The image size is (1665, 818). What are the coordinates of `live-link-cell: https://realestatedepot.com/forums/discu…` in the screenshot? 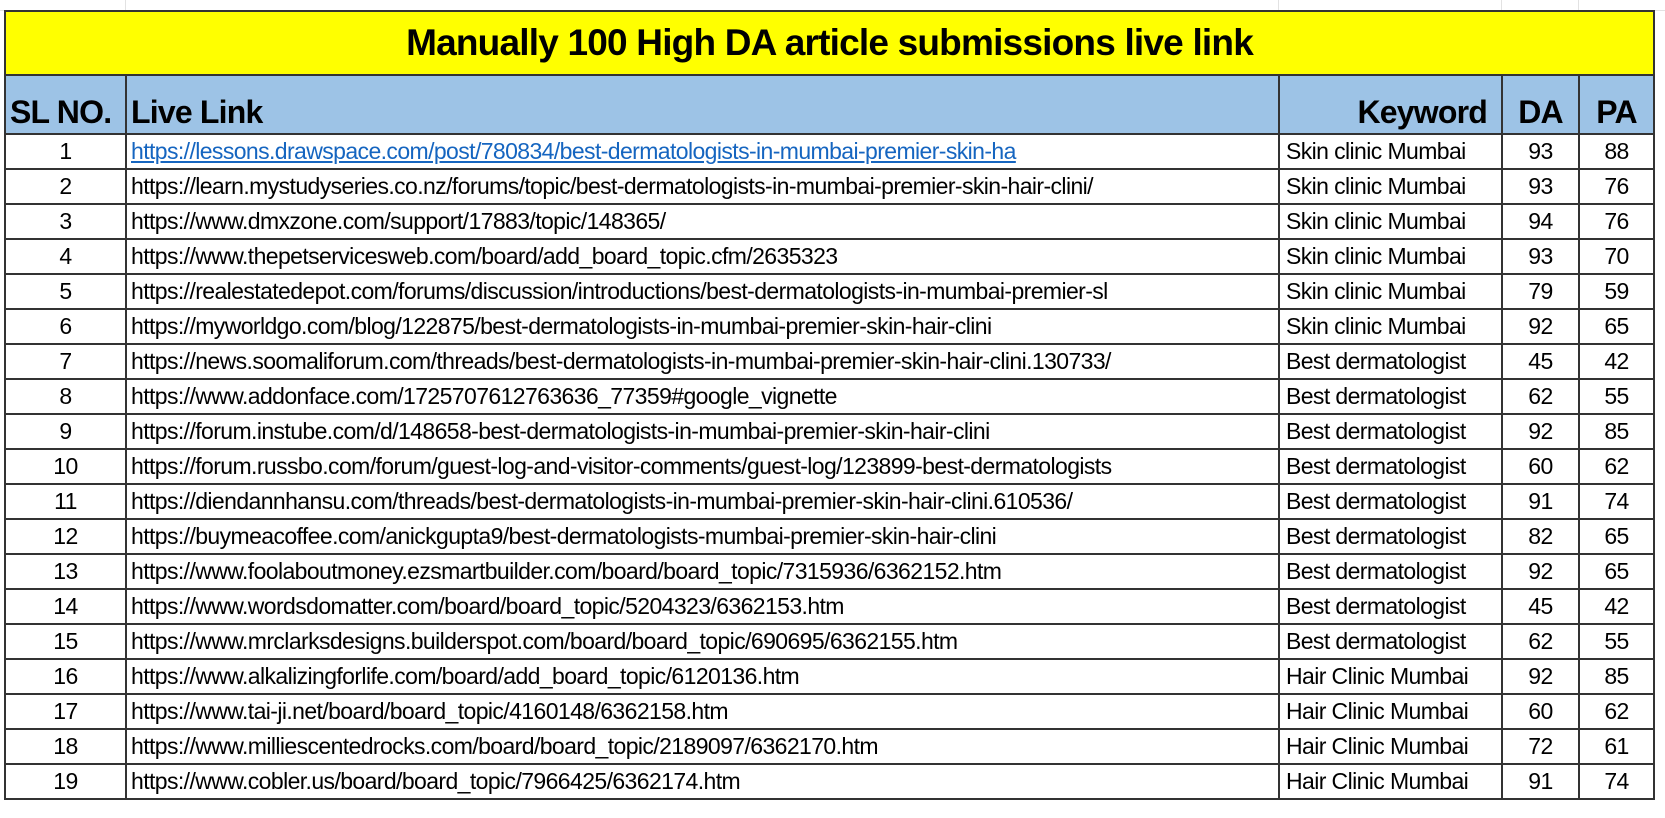 It's located at (702, 291).